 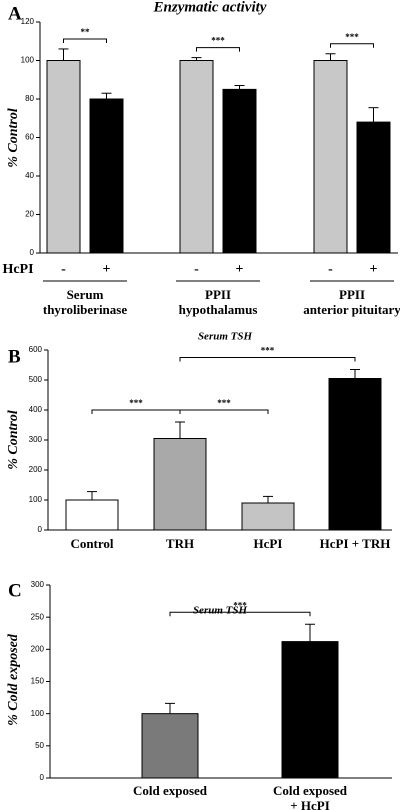 What do you see at coordinates (29, 175) in the screenshot?
I see `y-tick-label: 40` at bounding box center [29, 175].